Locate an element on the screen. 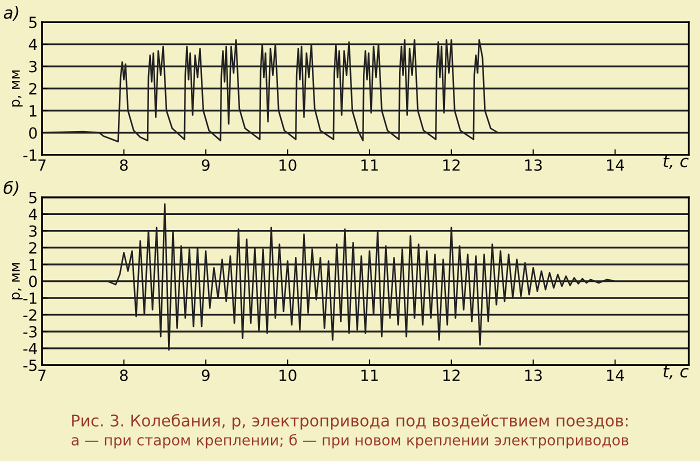  y-tick-label: -5 is located at coordinates (29, 366).